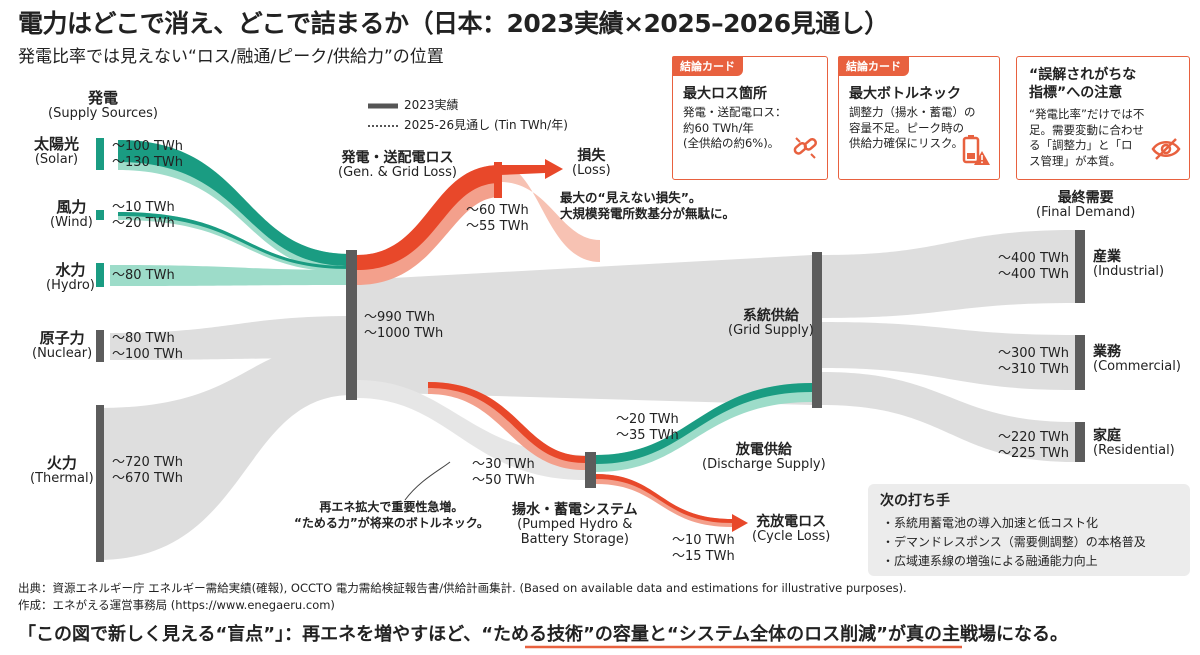  What do you see at coordinates (912, 128) in the screenshot?
I see `card-body: 調整力（揚水・蓄電）の 容量不足。ピーク時の 供給力確保にリスク。` at bounding box center [912, 128].